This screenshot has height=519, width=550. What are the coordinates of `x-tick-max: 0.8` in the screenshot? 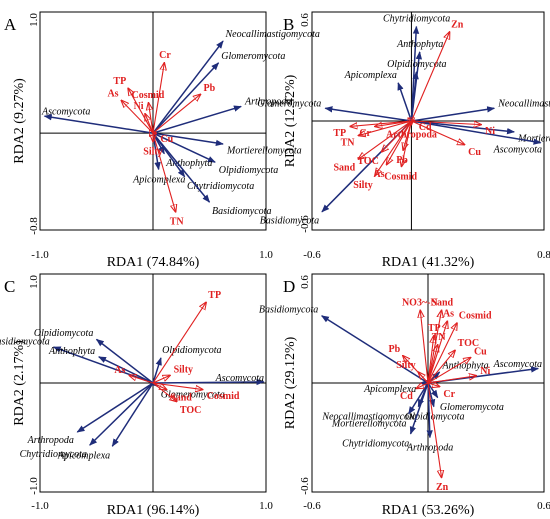 It's located at (543, 255).